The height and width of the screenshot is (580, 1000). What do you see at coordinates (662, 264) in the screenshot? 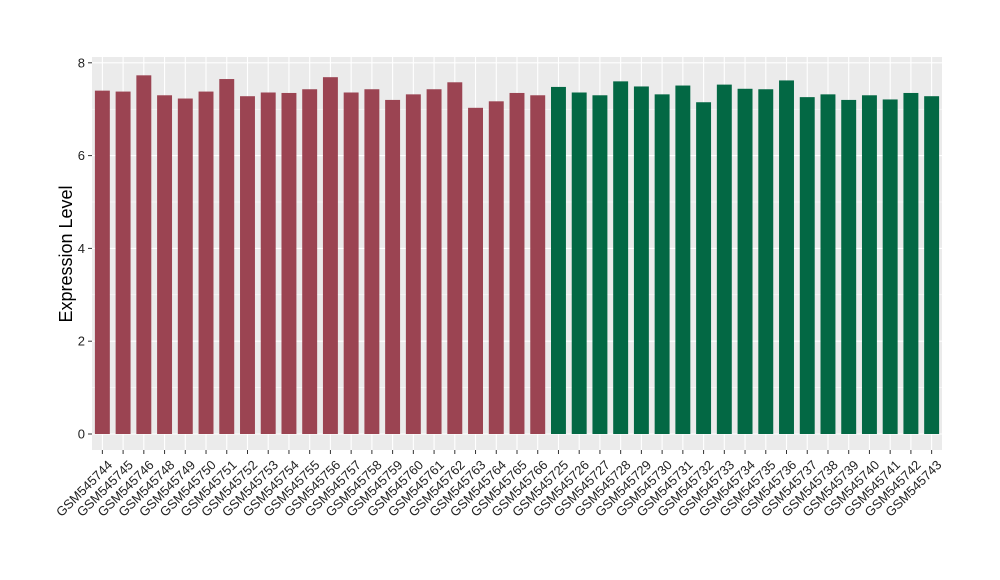
I see `bar-GSM545730` at bounding box center [662, 264].